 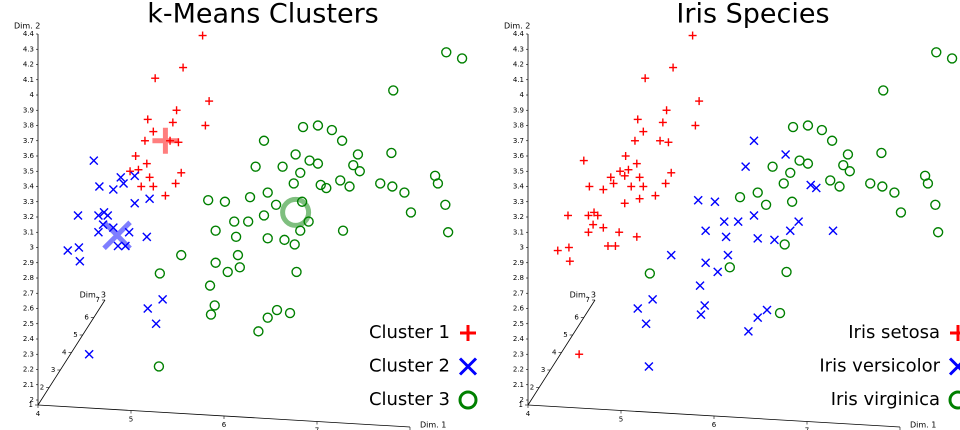 I want to click on legend-marker, so click(x=468, y=400).